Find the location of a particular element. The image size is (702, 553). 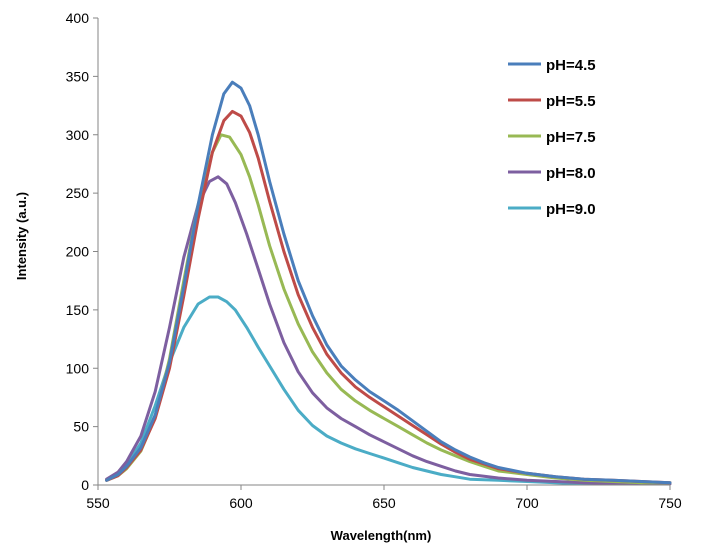

legend-label-ph-5-5: pH=5.5 is located at coordinates (571, 101).